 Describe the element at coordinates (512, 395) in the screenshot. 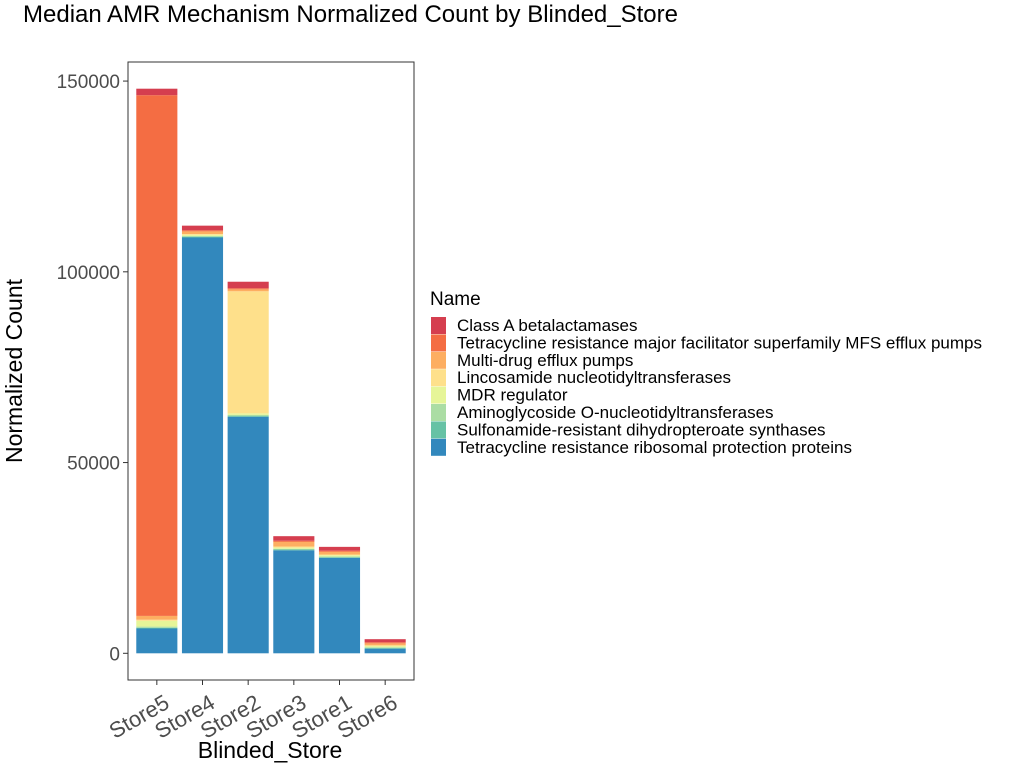

I see `legend-label: MDR regulator` at that location.